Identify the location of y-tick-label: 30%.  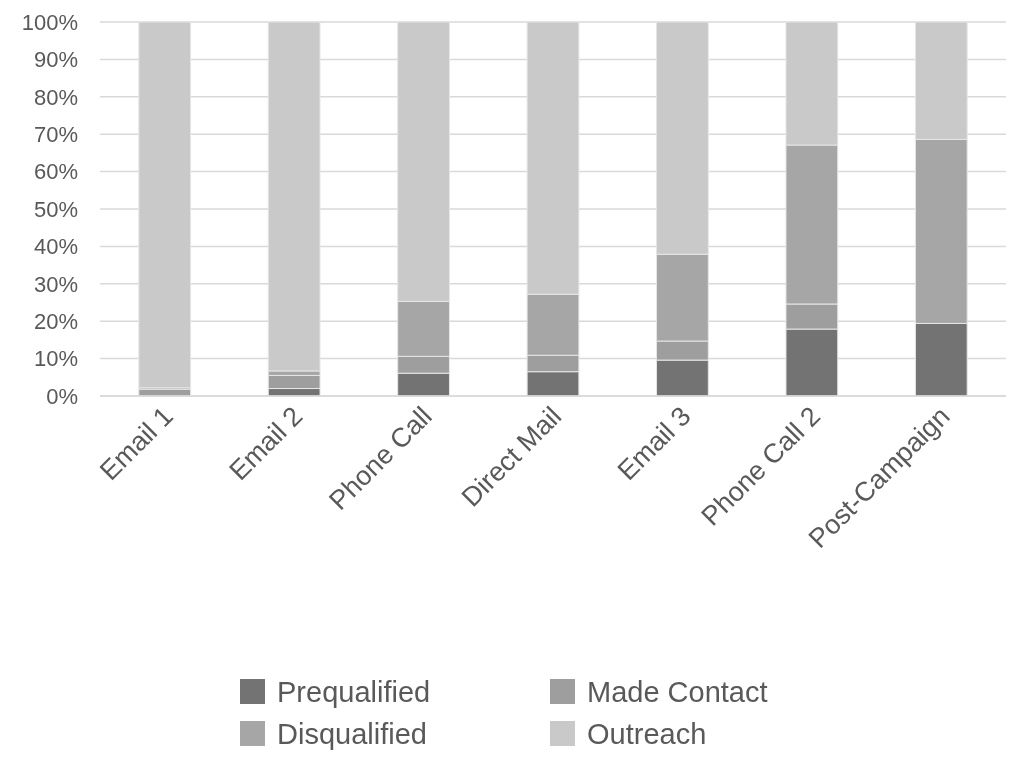
(55, 284).